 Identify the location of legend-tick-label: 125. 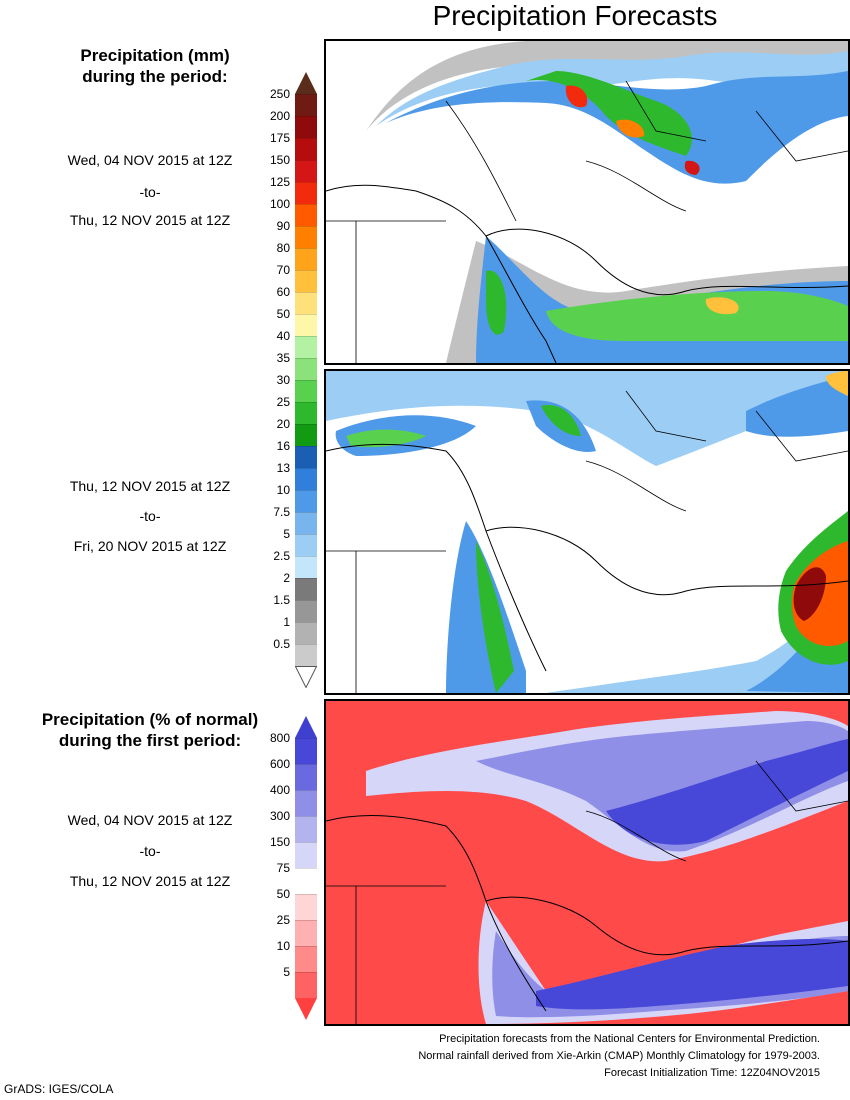
(279, 182).